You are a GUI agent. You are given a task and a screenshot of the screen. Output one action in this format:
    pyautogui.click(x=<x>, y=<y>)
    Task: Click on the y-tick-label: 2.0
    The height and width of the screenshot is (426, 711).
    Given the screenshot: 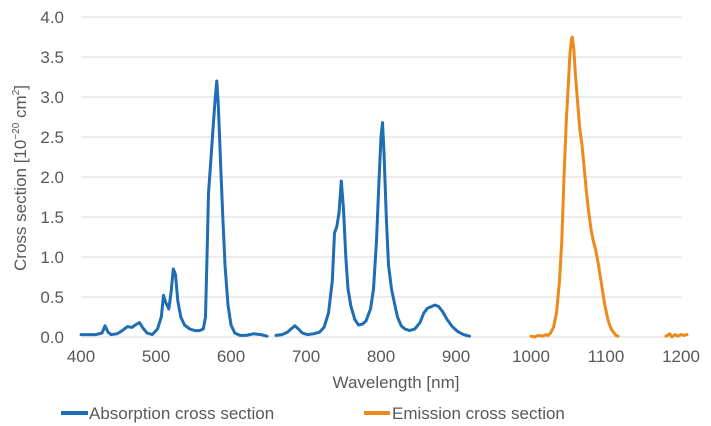 What is the action you would take?
    pyautogui.click(x=52, y=177)
    